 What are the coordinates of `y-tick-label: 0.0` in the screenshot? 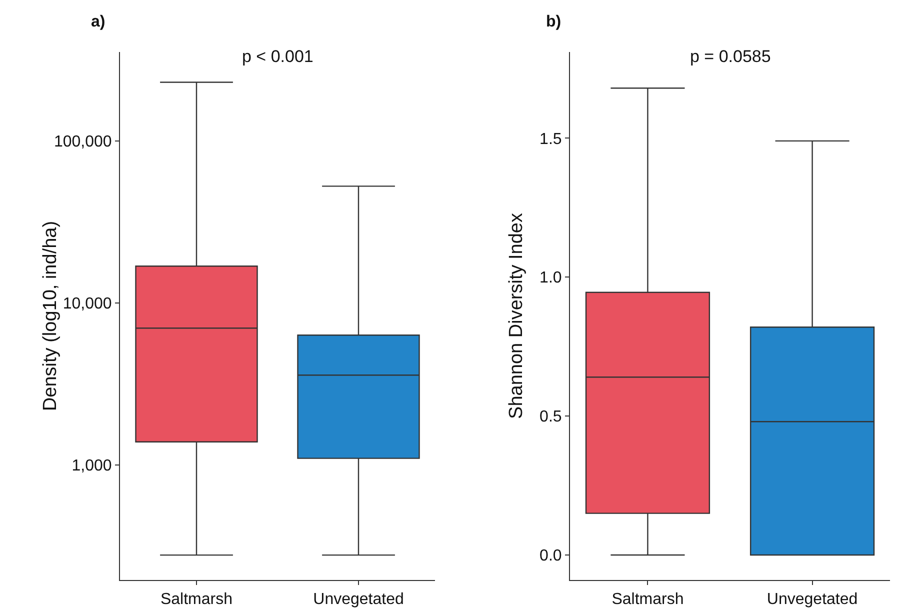 It's located at (551, 556).